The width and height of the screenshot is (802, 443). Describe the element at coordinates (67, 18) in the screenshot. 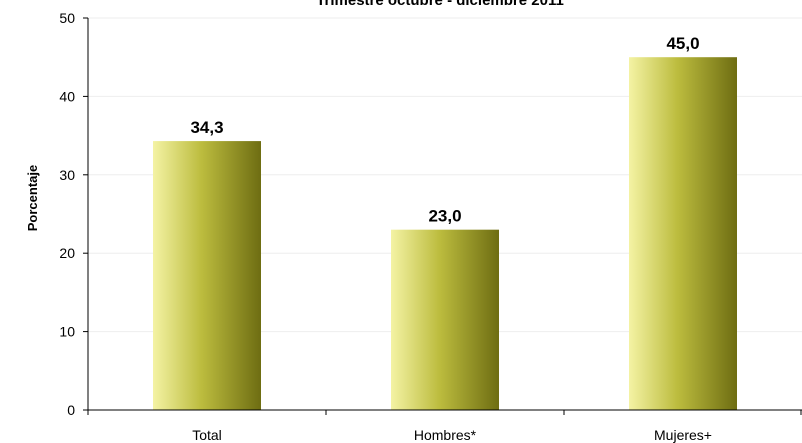

I see `y-tick-label: 50` at that location.